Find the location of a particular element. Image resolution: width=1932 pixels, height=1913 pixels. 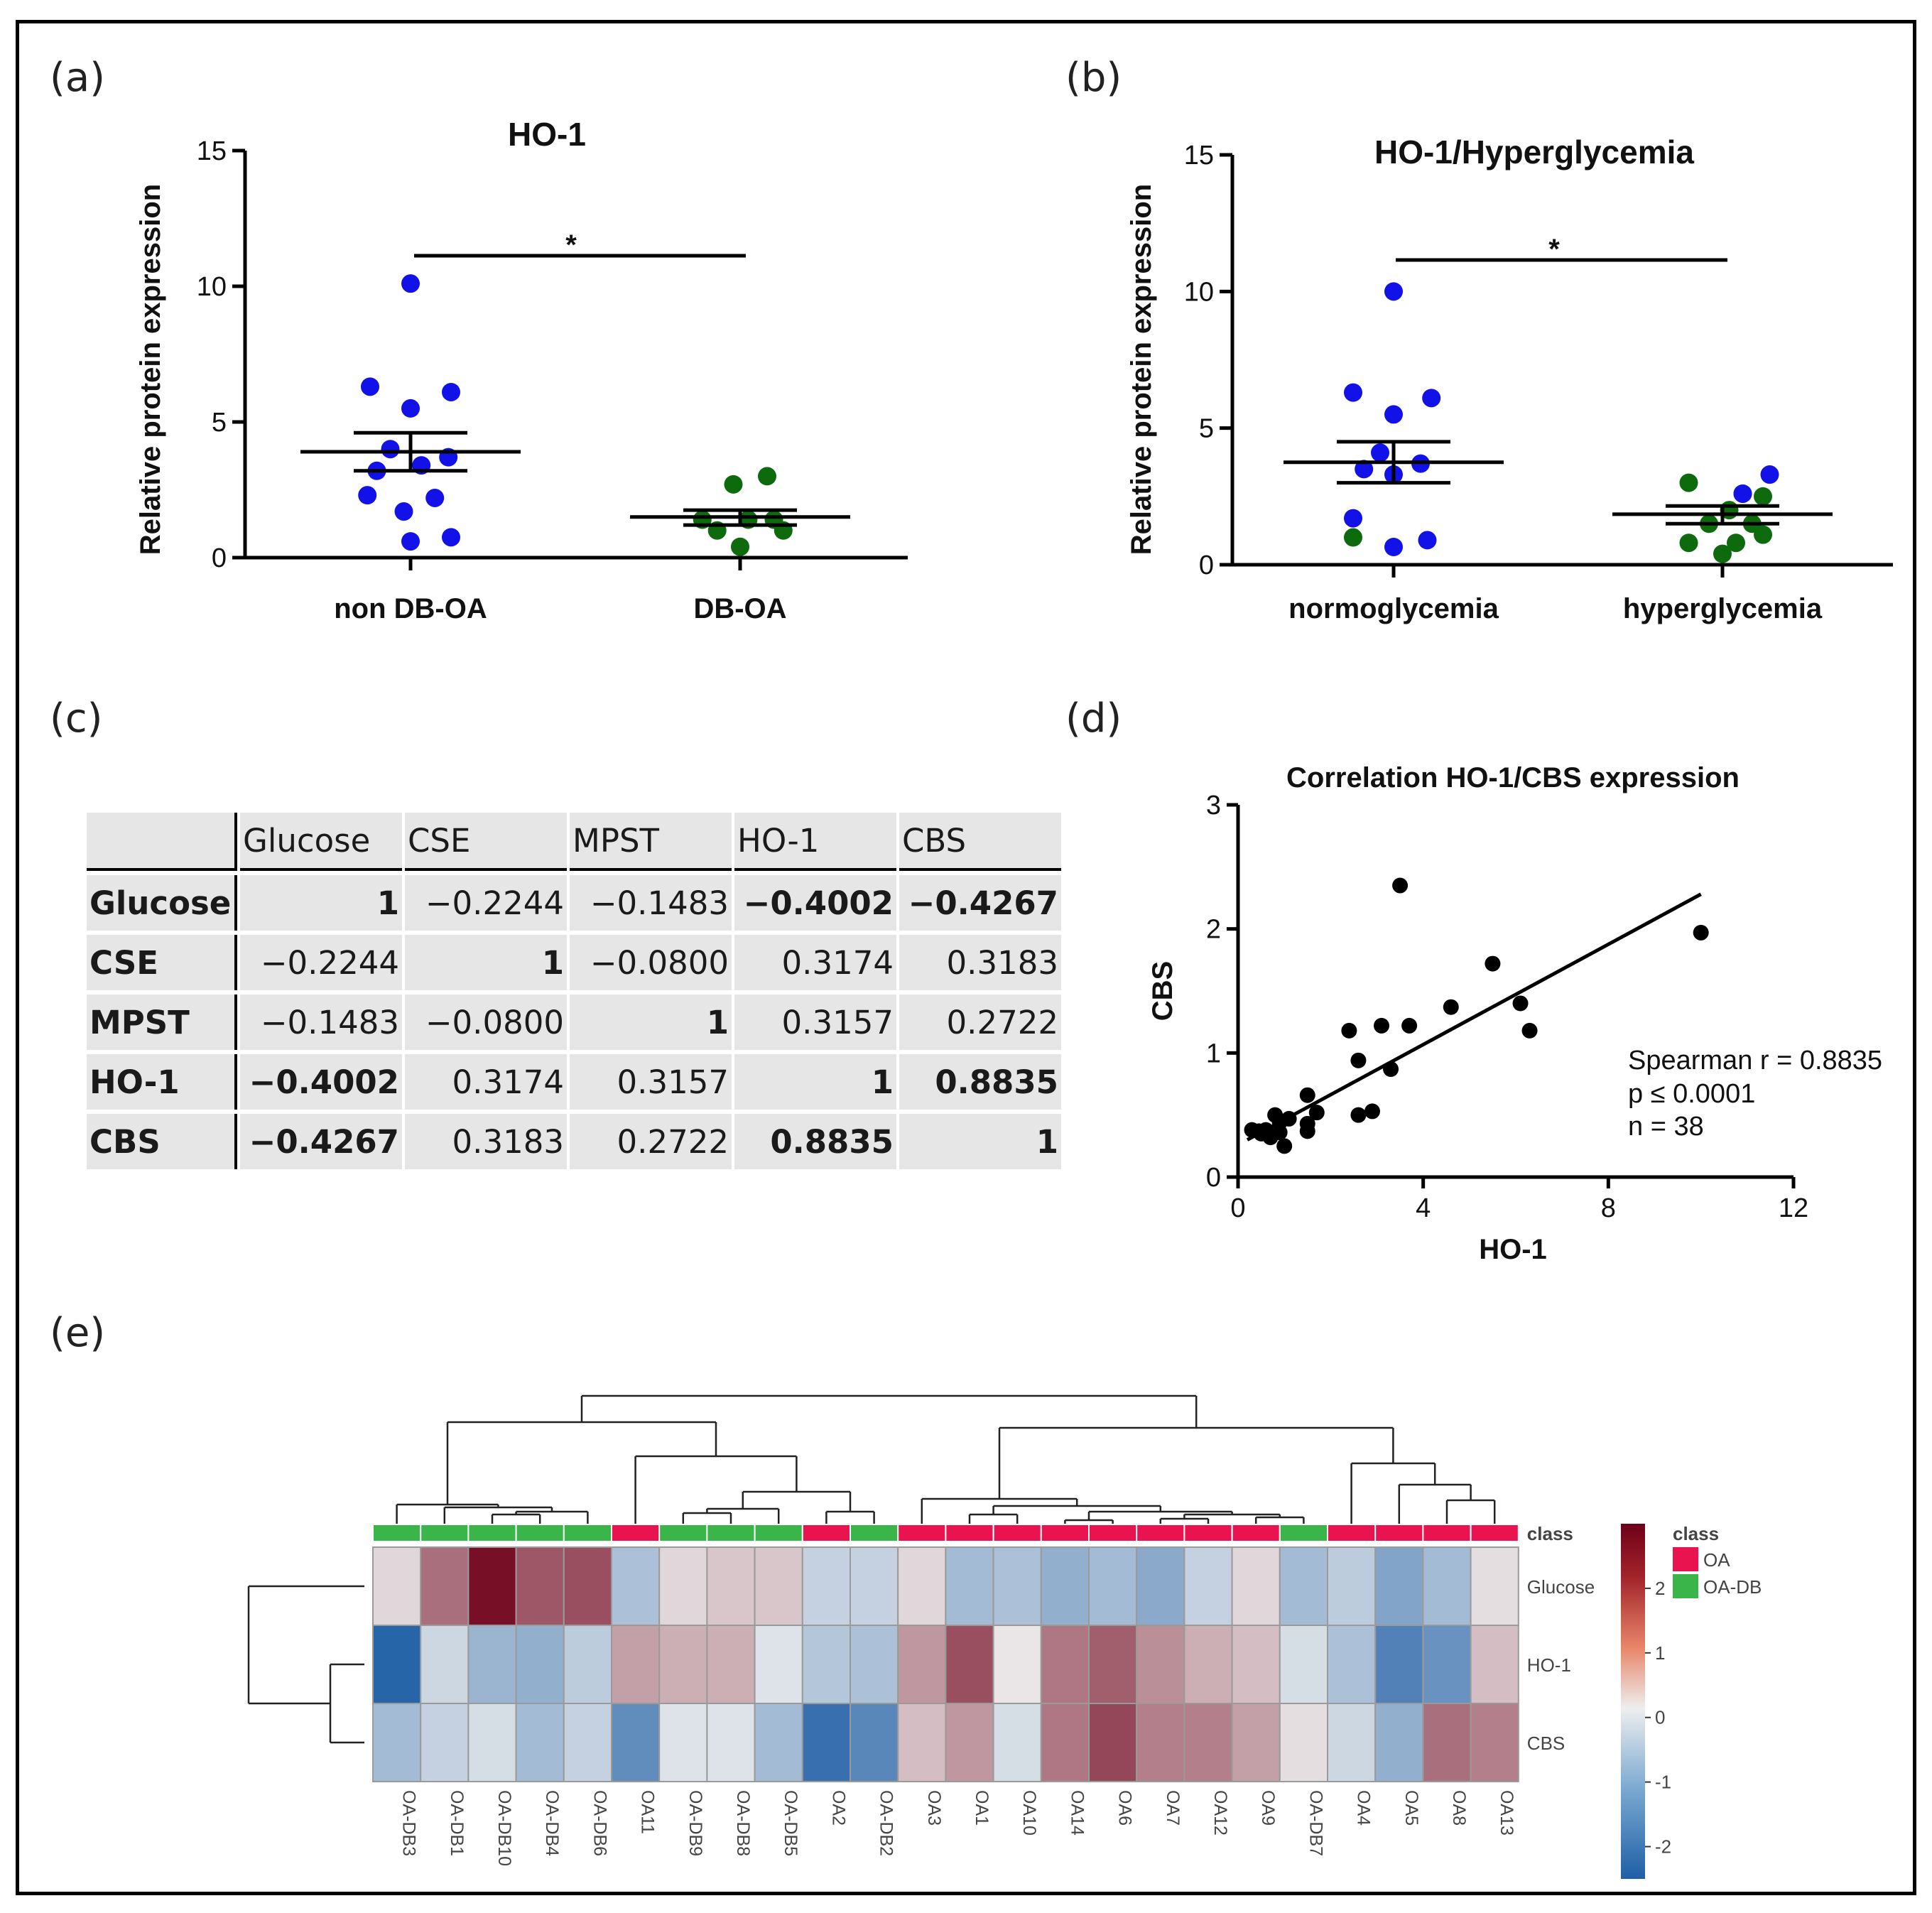

chart-d-ytick-label: 3 is located at coordinates (1213, 805).